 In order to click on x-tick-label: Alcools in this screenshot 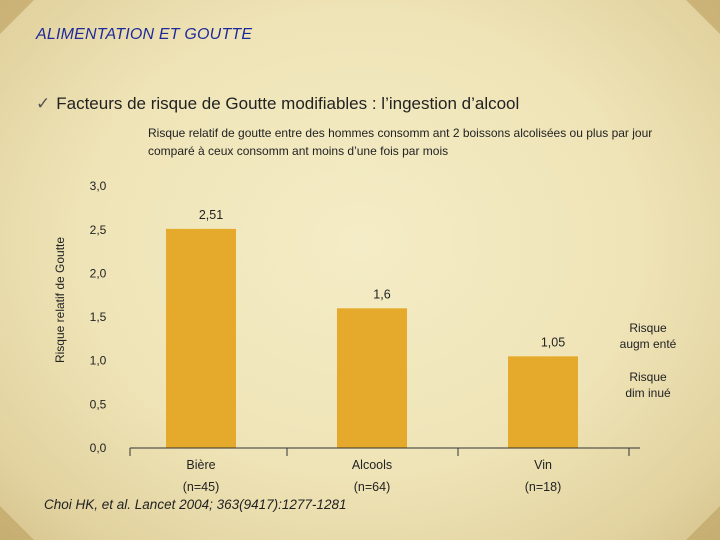, I will do `click(372, 465)`.